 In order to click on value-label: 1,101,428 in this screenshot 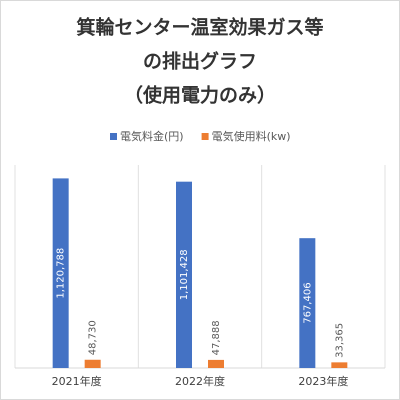, I will do `click(184, 274)`.